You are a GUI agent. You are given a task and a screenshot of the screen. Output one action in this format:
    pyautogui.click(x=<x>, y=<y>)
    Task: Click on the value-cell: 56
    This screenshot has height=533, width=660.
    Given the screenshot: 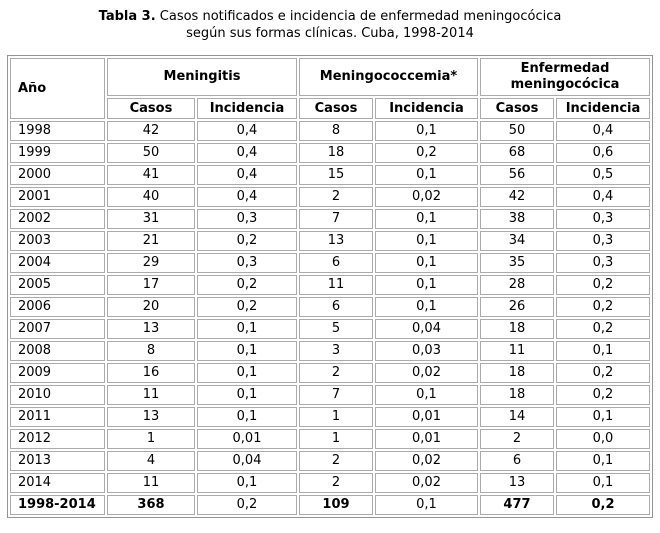 What is the action you would take?
    pyautogui.click(x=517, y=175)
    